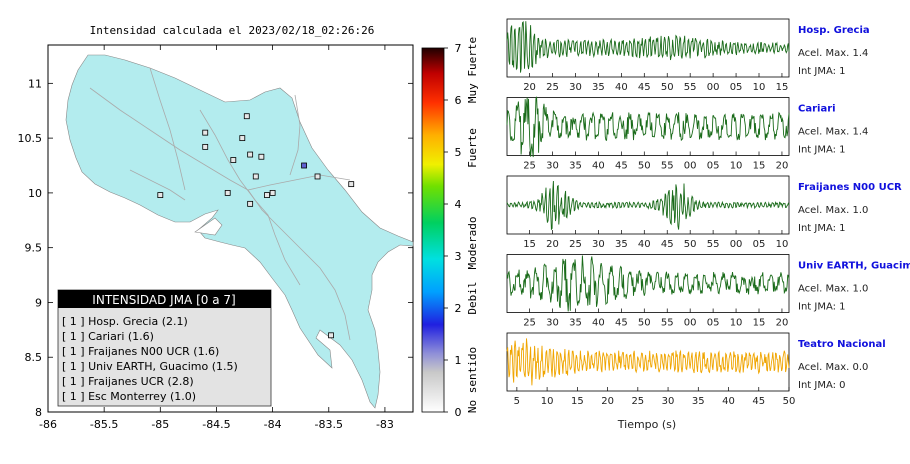  Describe the element at coordinates (822, 385) in the screenshot. I see `station-intensity: Int JMA: 0` at that location.